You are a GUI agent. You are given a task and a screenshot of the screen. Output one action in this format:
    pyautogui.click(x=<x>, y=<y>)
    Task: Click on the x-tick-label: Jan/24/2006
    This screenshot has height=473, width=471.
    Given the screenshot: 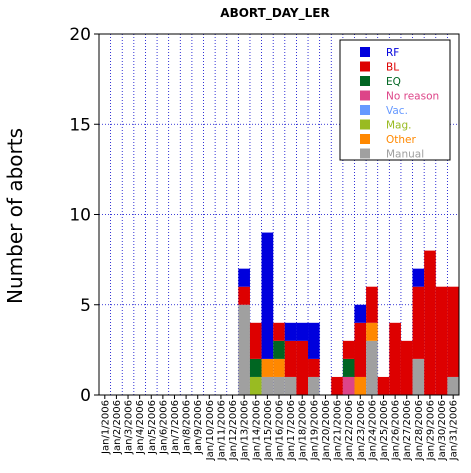 What is the action you would take?
    pyautogui.click(x=372, y=430)
    